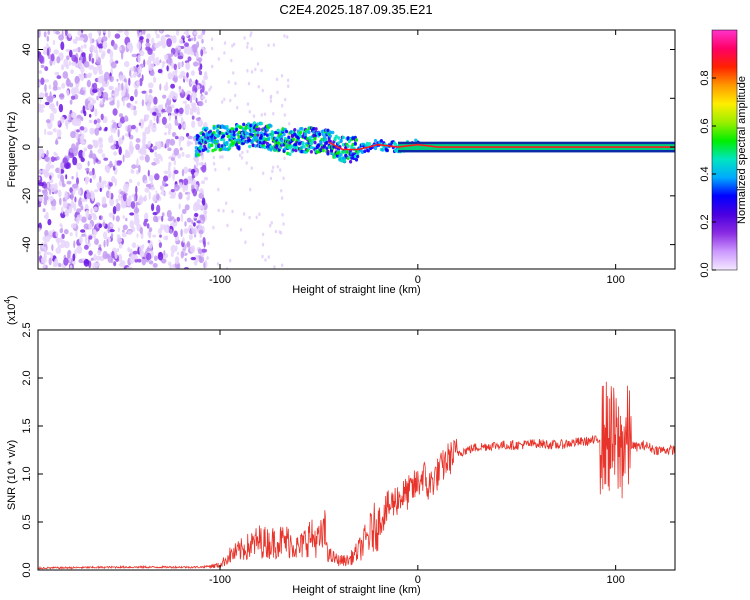 Image resolution: width=750 pixels, height=600 pixels. What do you see at coordinates (12, 150) in the screenshot?
I see `y-axis-label: Frequency (Hz)` at bounding box center [12, 150].